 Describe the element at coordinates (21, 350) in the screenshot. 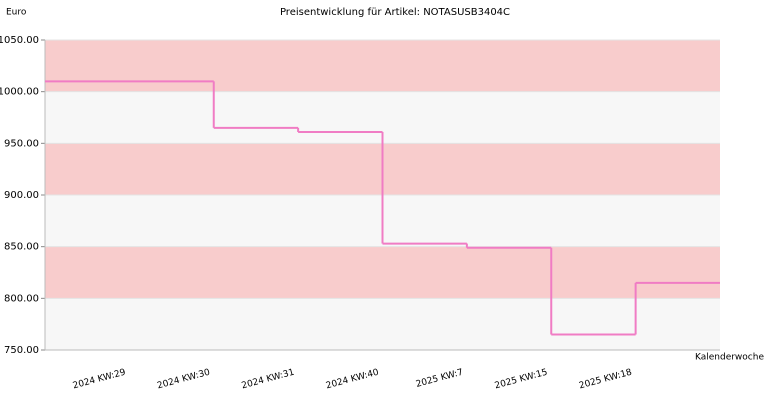

I see `y-tick-label: 750.00` at that location.